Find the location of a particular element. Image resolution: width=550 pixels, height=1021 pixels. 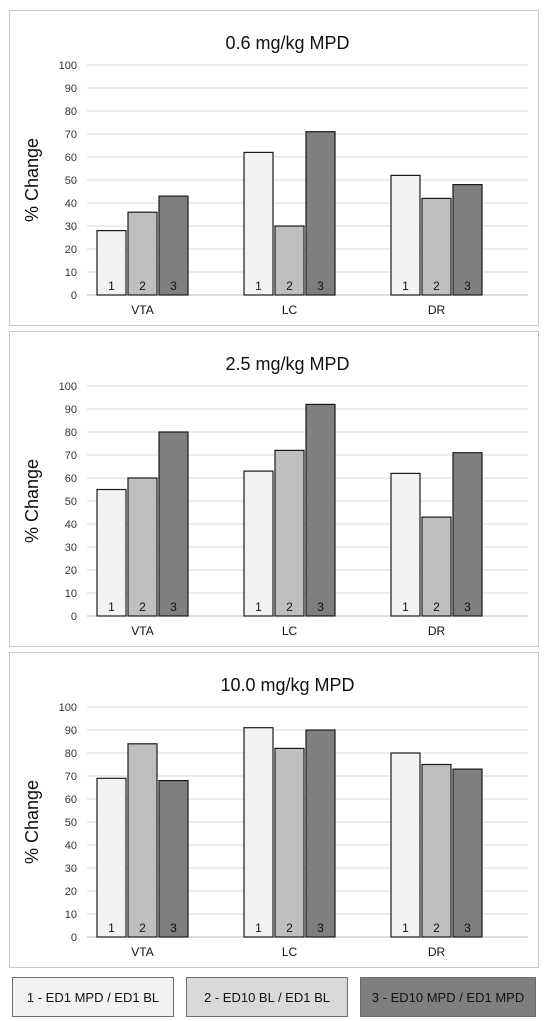

legend-item-2: 2 - ED10 BL / ED1 BL is located at coordinates (267, 997).